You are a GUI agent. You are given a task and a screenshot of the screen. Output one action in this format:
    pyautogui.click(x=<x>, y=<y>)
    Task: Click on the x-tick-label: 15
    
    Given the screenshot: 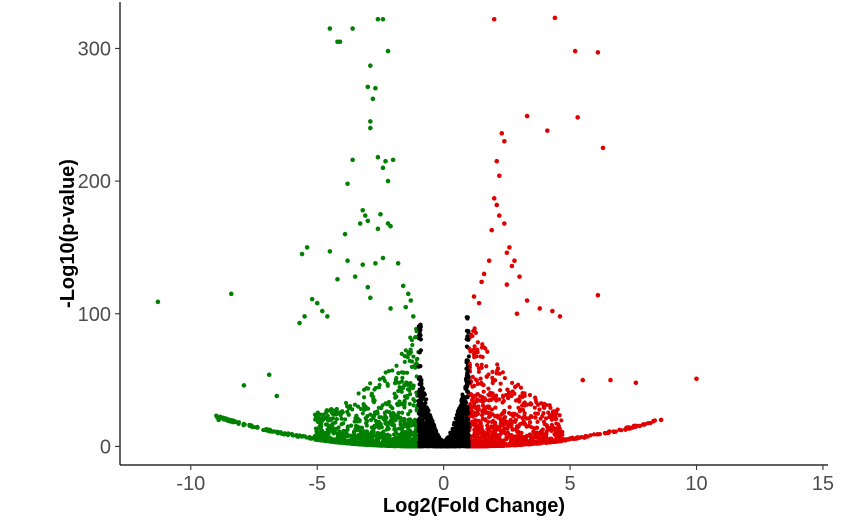 What is the action you would take?
    pyautogui.click(x=823, y=484)
    